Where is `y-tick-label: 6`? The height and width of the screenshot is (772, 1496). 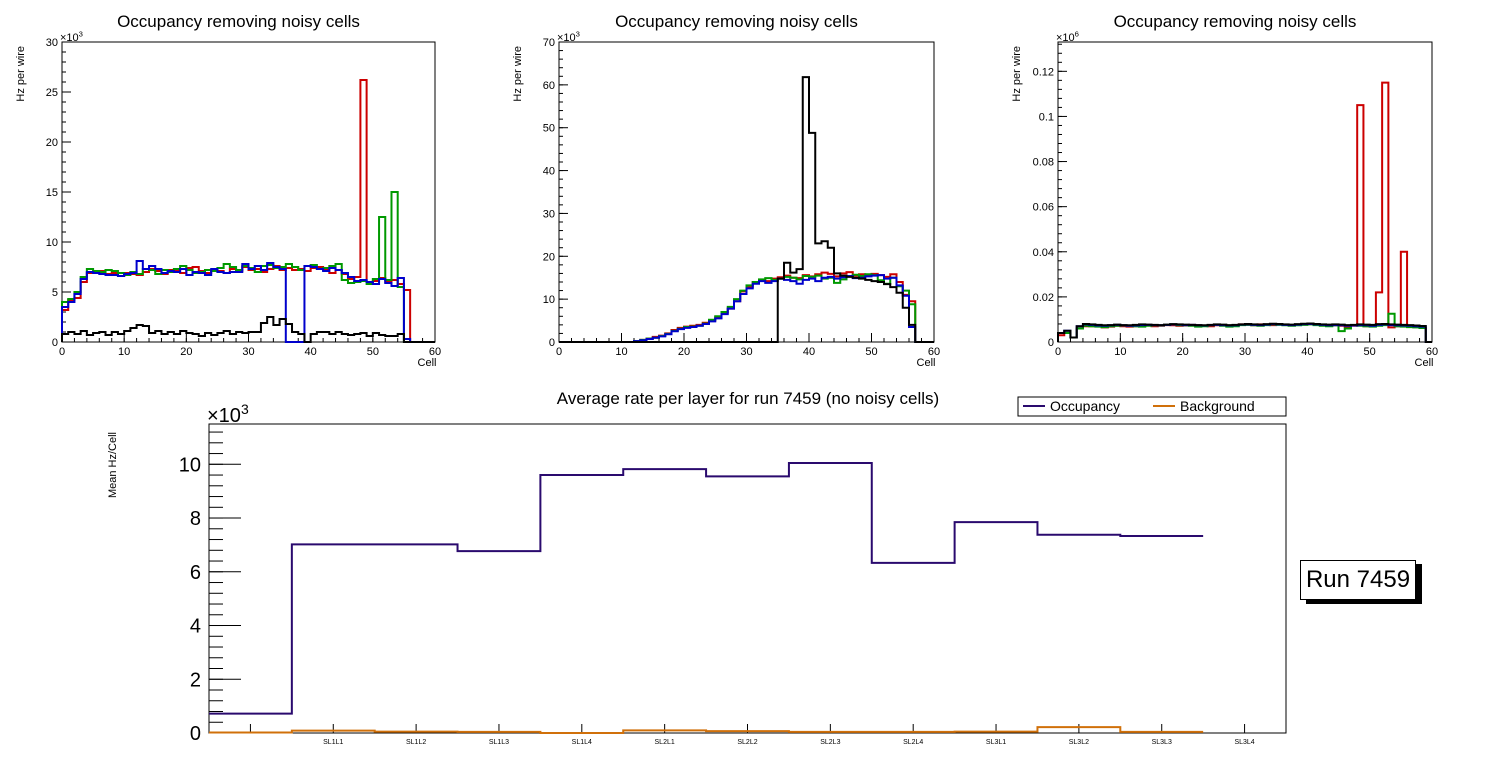 y-tick-label: 6 is located at coordinates (195, 573).